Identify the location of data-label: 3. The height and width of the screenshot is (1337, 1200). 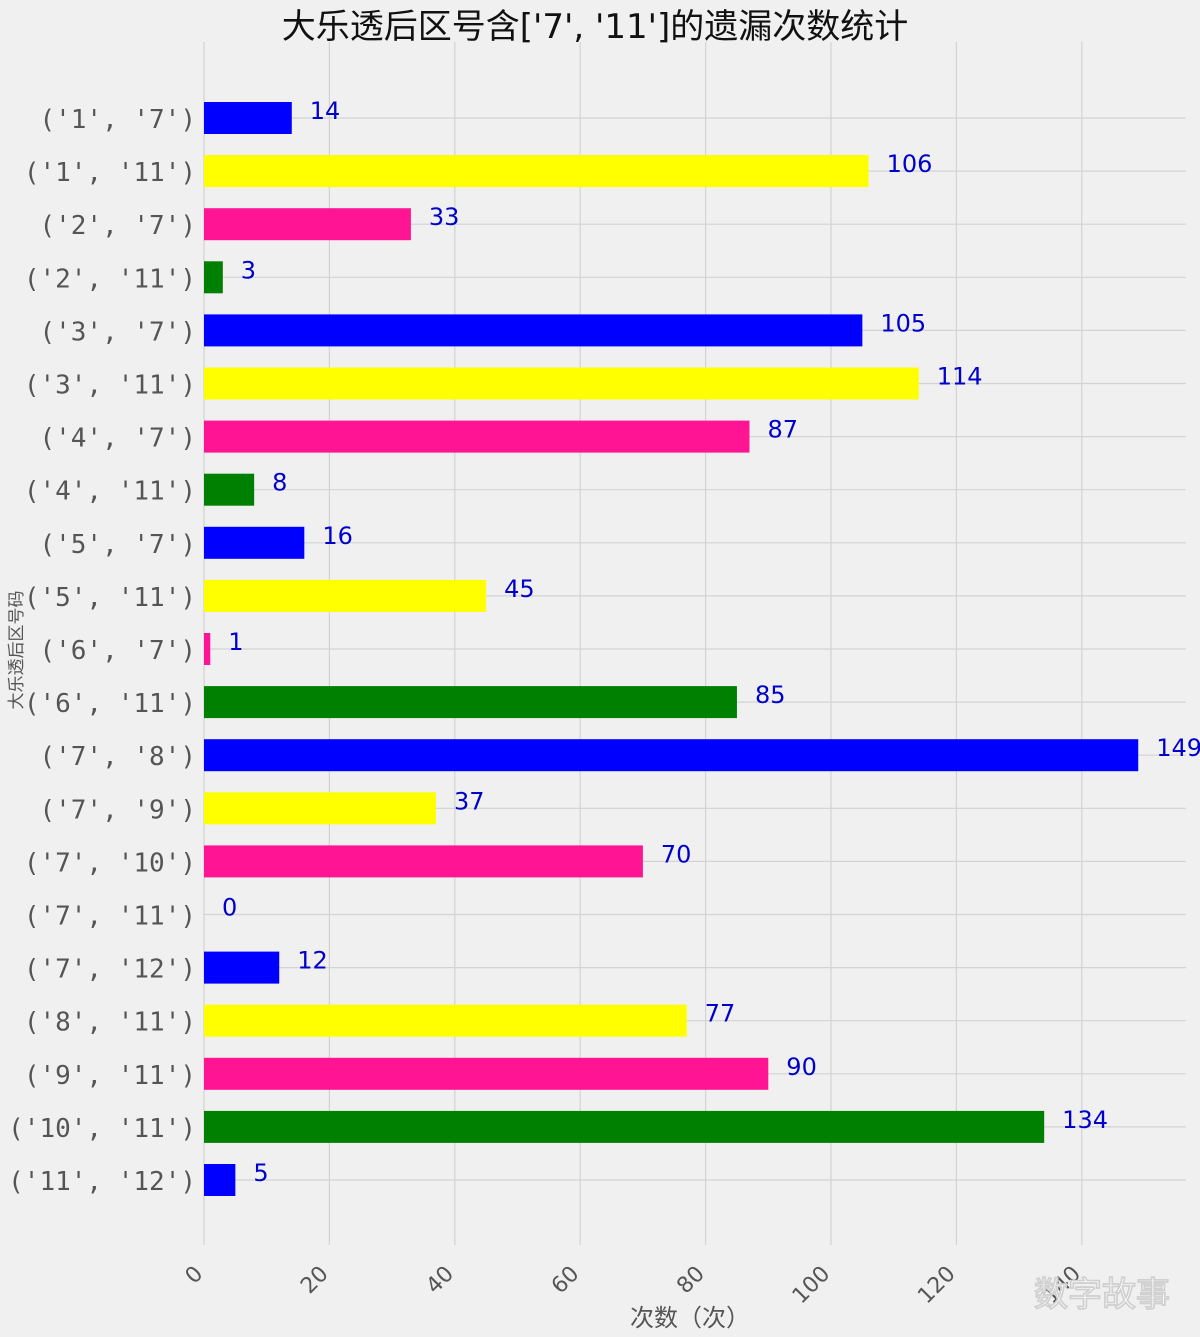
(248, 270).